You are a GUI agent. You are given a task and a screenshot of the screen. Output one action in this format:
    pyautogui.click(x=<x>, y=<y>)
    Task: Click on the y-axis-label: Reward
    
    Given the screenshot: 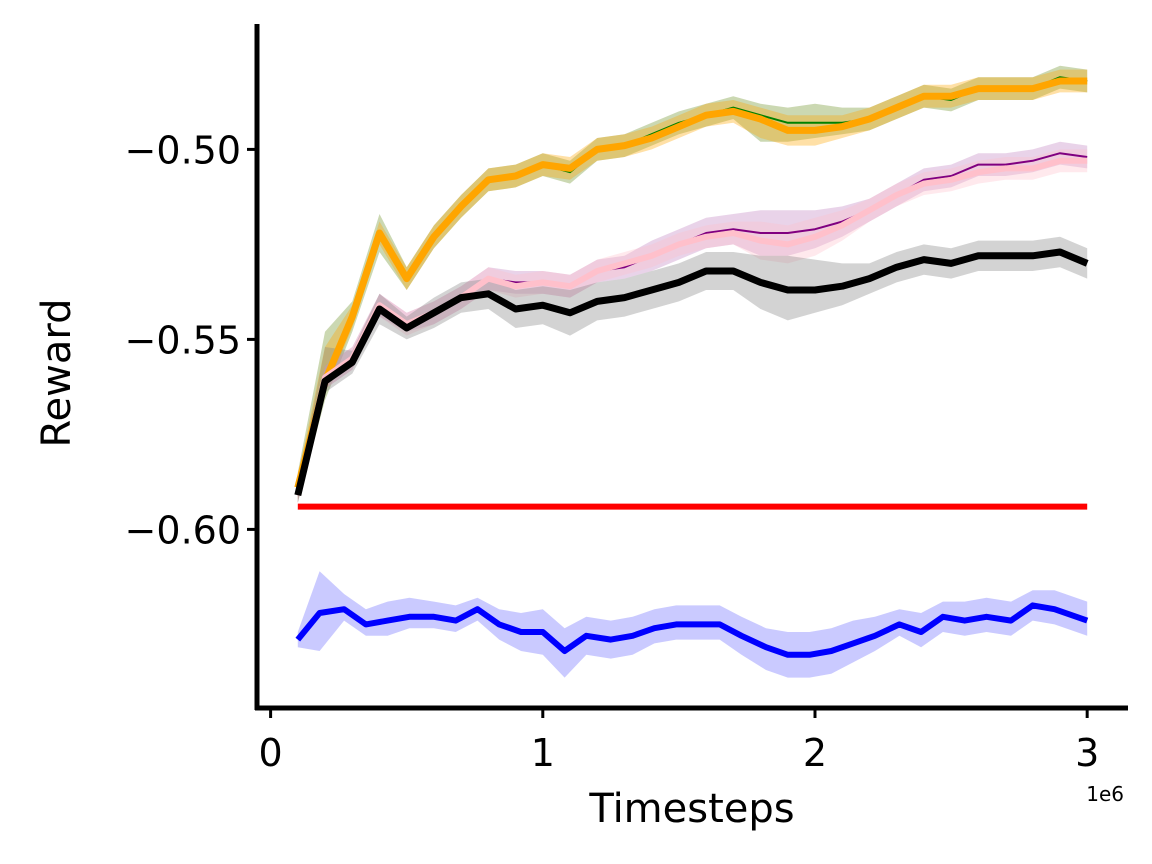 What is the action you would take?
    pyautogui.click(x=57, y=373)
    